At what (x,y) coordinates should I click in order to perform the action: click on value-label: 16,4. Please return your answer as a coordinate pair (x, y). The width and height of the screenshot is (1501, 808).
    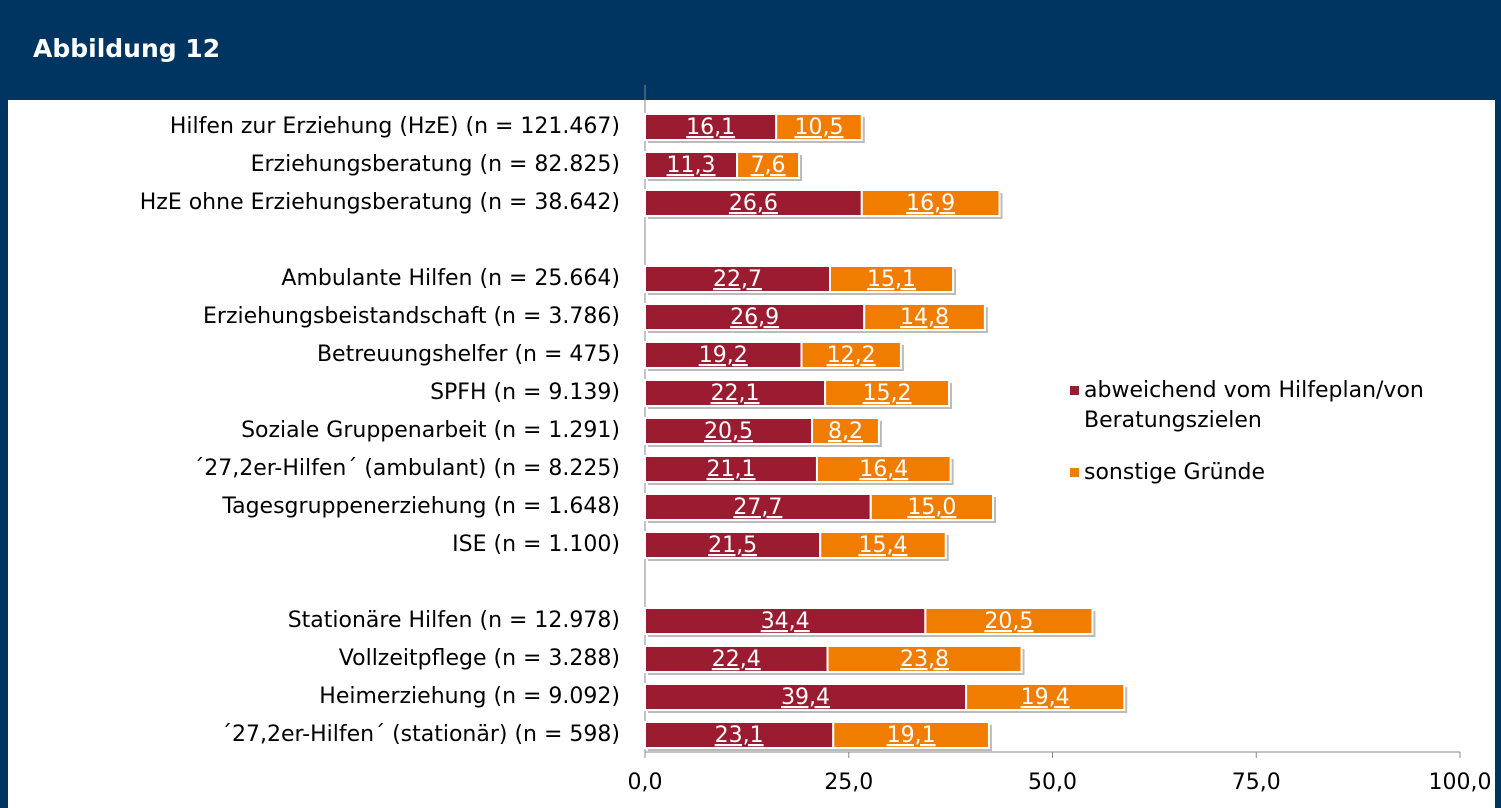
    Looking at the image, I should click on (883, 469).